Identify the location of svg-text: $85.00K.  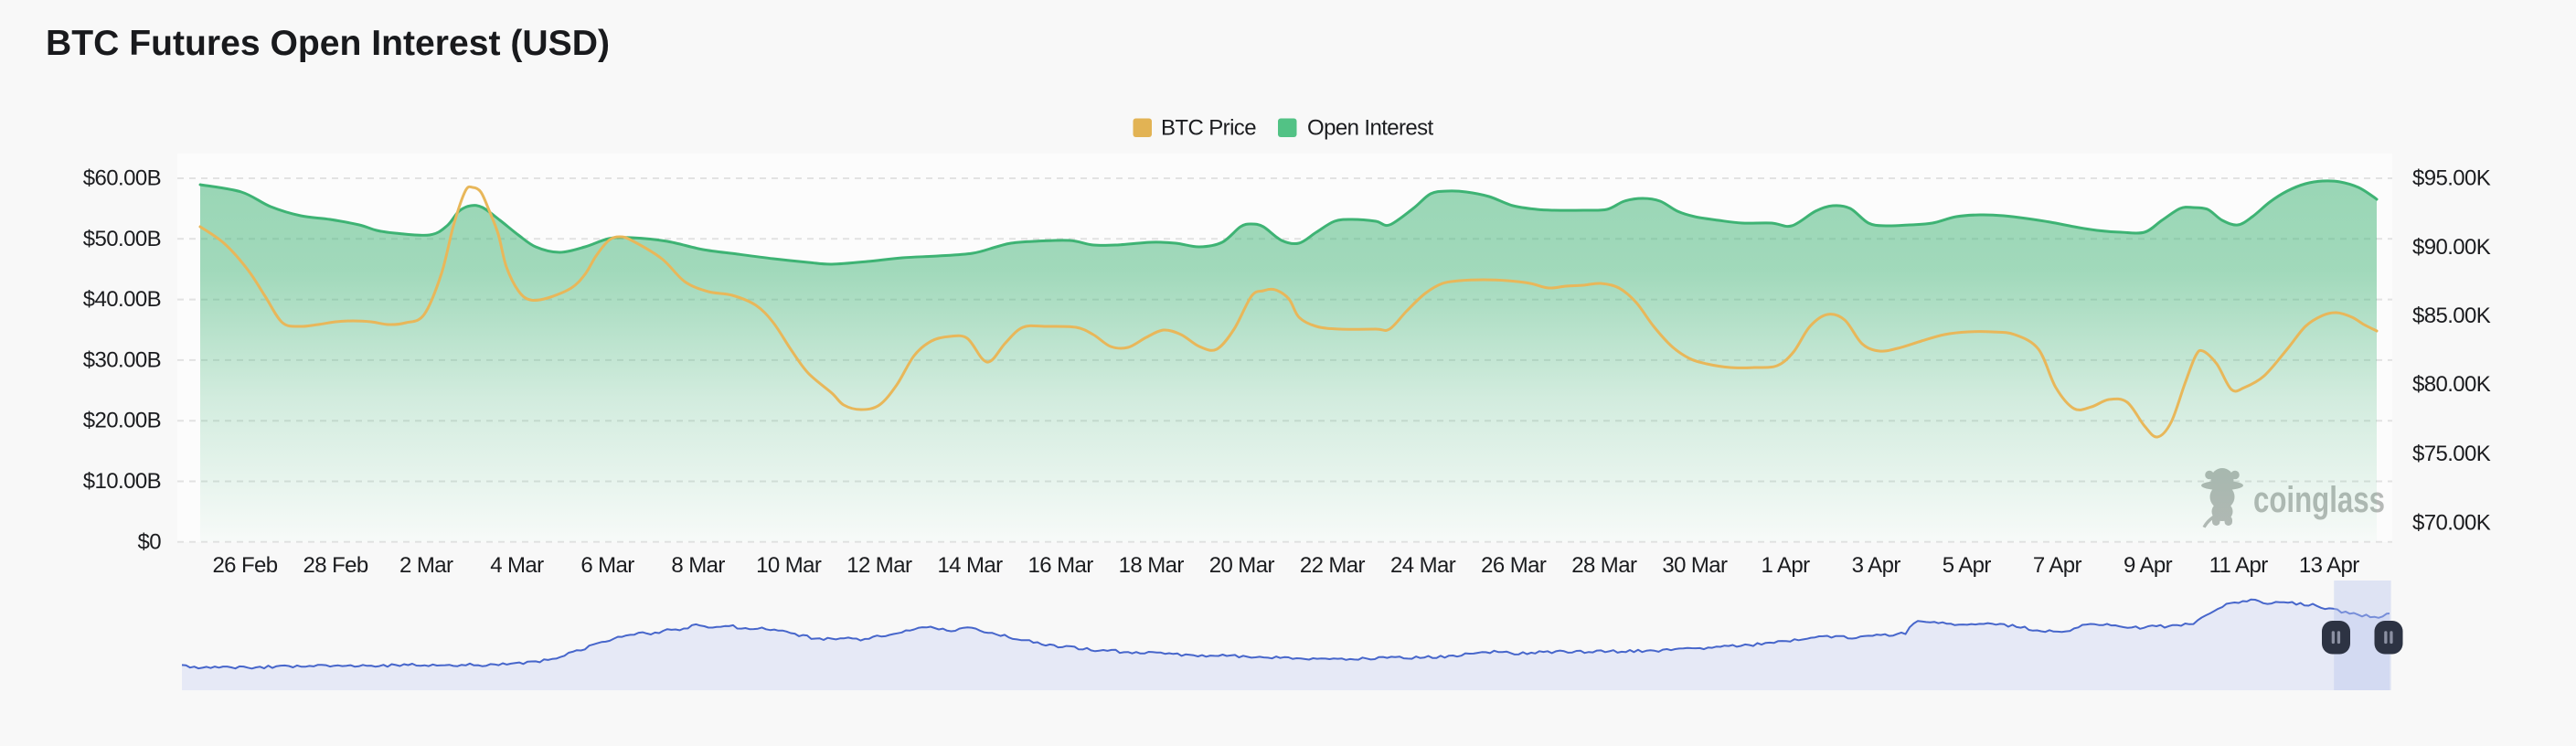
(2451, 316).